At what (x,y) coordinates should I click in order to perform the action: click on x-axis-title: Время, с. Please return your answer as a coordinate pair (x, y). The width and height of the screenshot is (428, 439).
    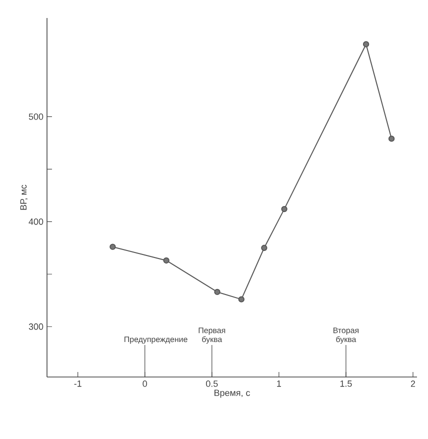
    Looking at the image, I should click on (232, 394).